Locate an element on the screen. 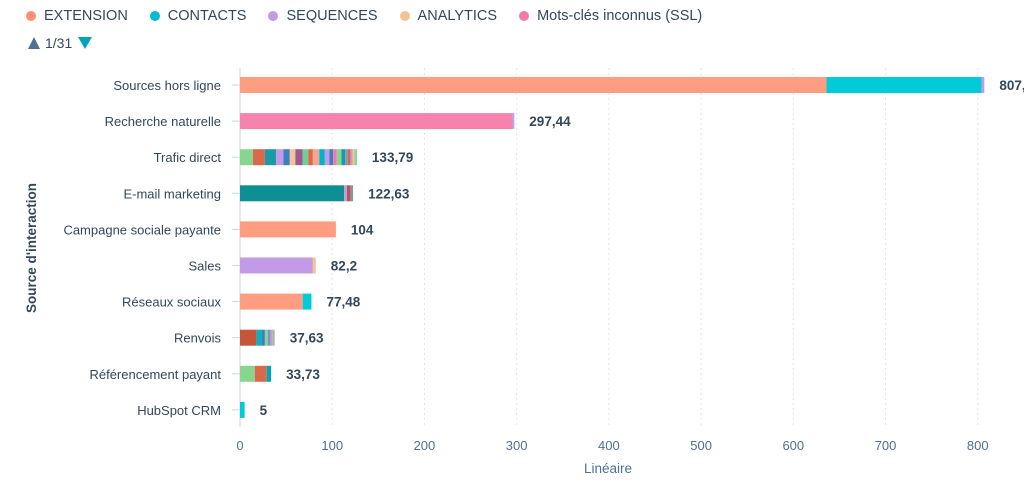  bar-total-label: 297,44 is located at coordinates (550, 121).